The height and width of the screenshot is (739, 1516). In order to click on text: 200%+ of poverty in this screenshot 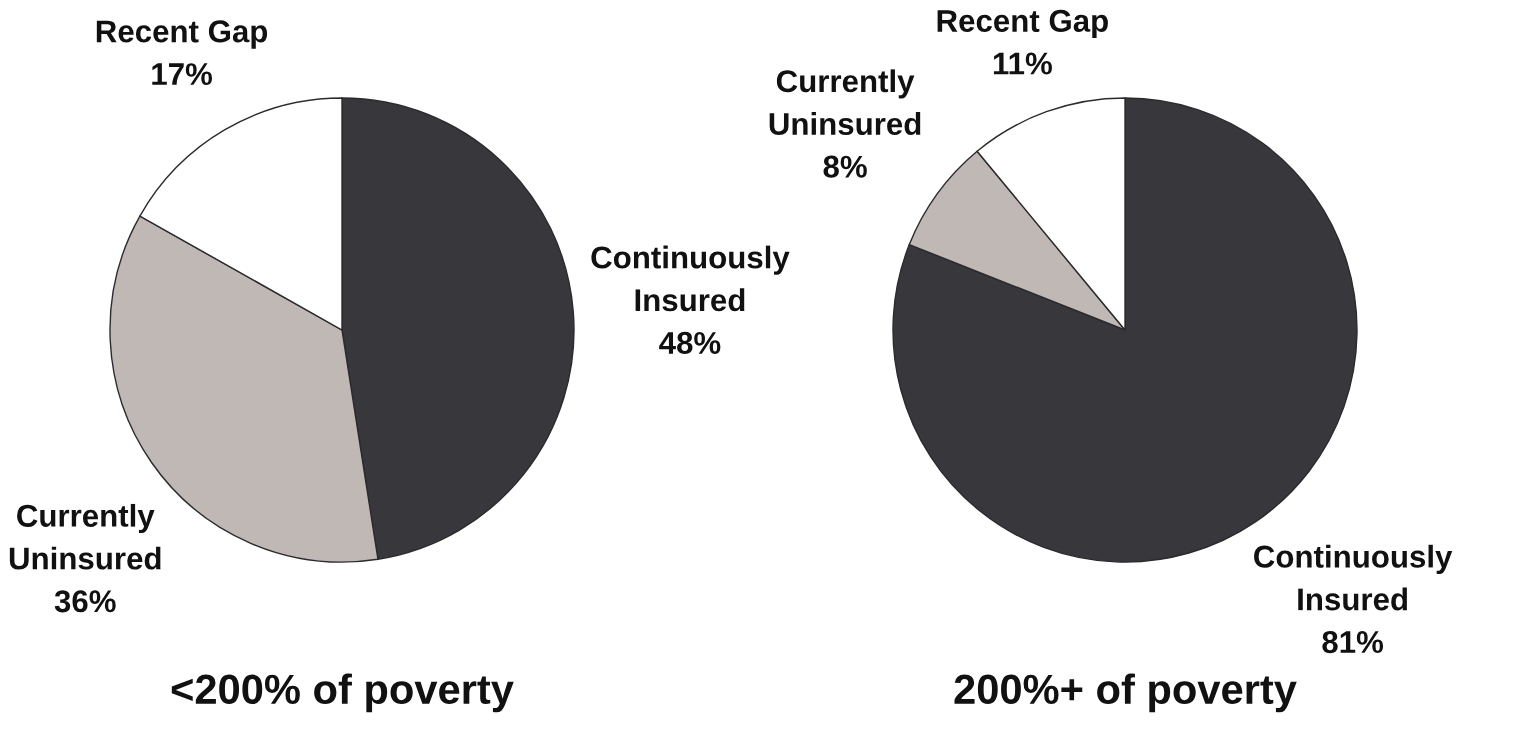, I will do `click(1125, 693)`.